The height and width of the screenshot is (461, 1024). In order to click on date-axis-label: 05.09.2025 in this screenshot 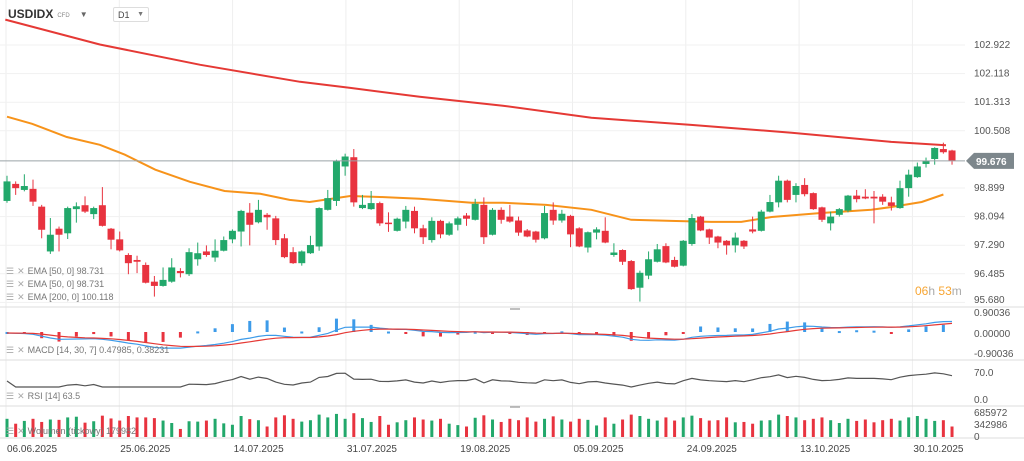, I will do `click(599, 449)`.